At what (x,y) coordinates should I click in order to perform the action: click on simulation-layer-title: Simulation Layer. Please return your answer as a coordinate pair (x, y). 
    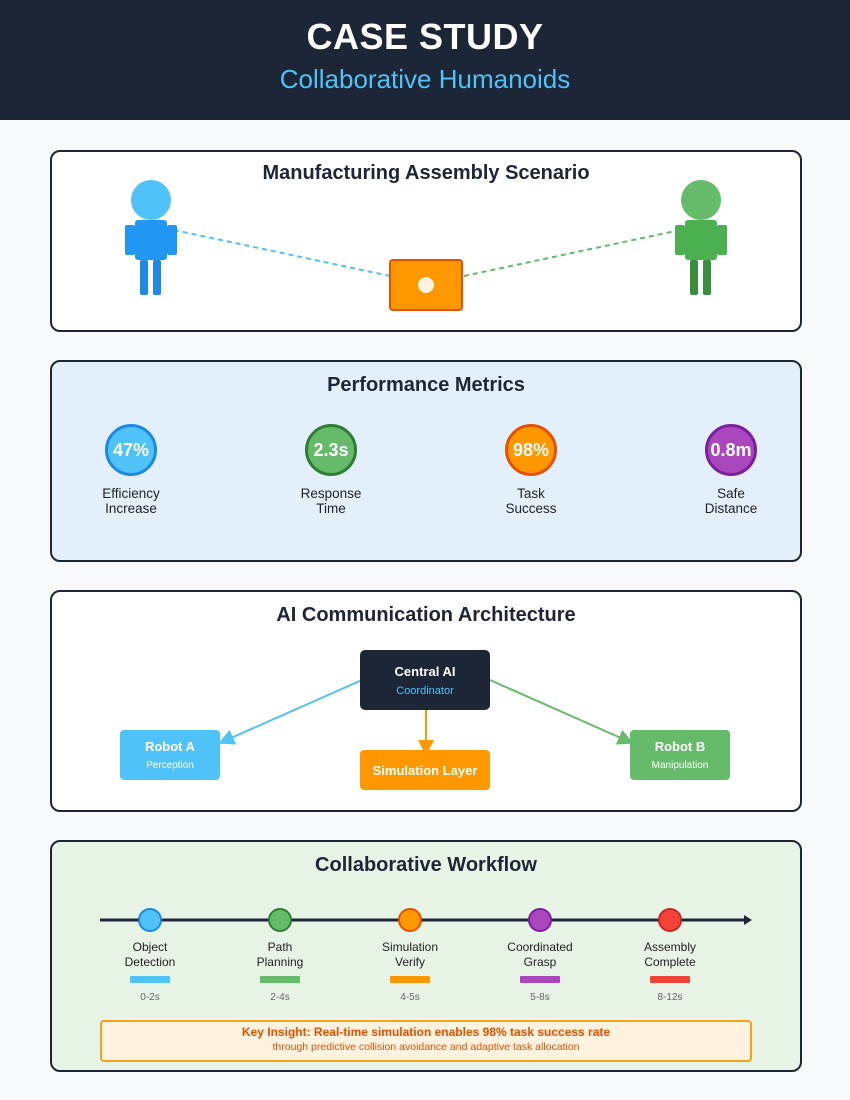
    Looking at the image, I should click on (425, 770).